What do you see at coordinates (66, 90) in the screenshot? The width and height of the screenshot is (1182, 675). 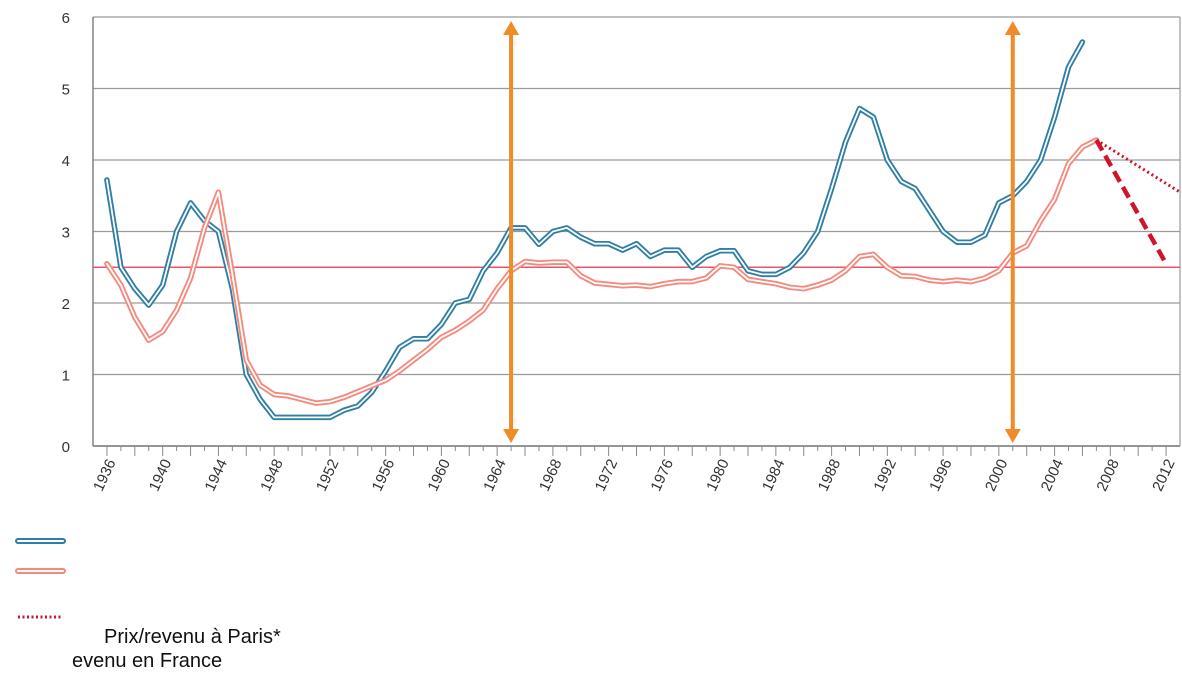 I see `y-tick-label: 5` at bounding box center [66, 90].